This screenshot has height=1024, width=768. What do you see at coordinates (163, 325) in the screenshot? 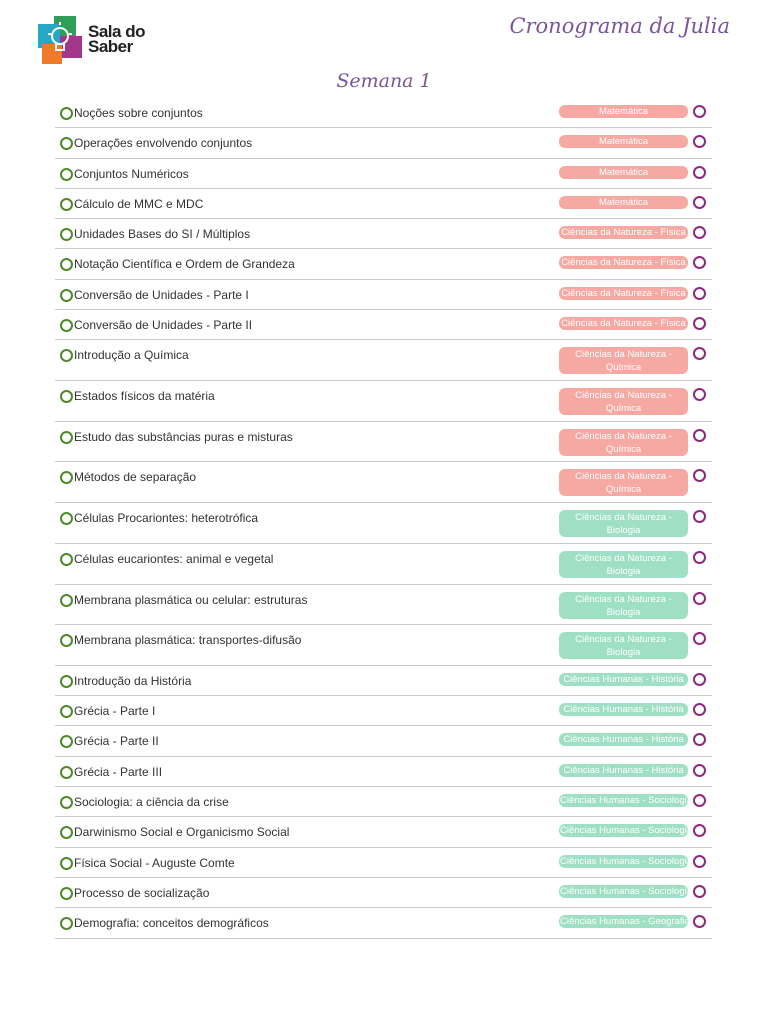
I see `topic-label: Conversão de Unidades - Parte II` at bounding box center [163, 325].